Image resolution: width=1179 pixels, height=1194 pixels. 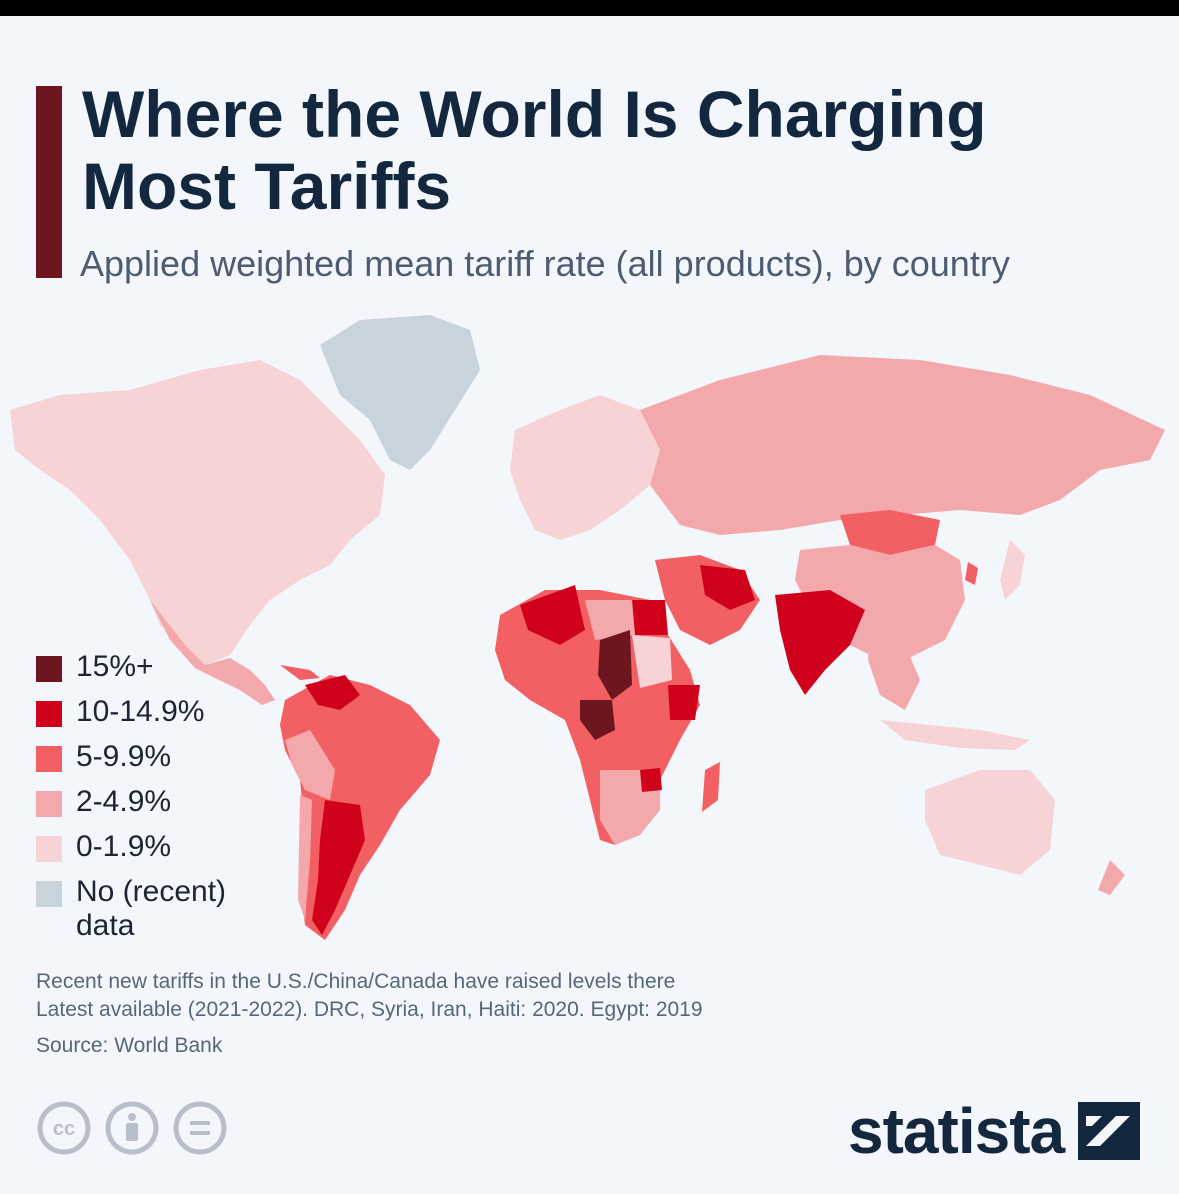 I want to click on sudan, so click(x=652, y=661).